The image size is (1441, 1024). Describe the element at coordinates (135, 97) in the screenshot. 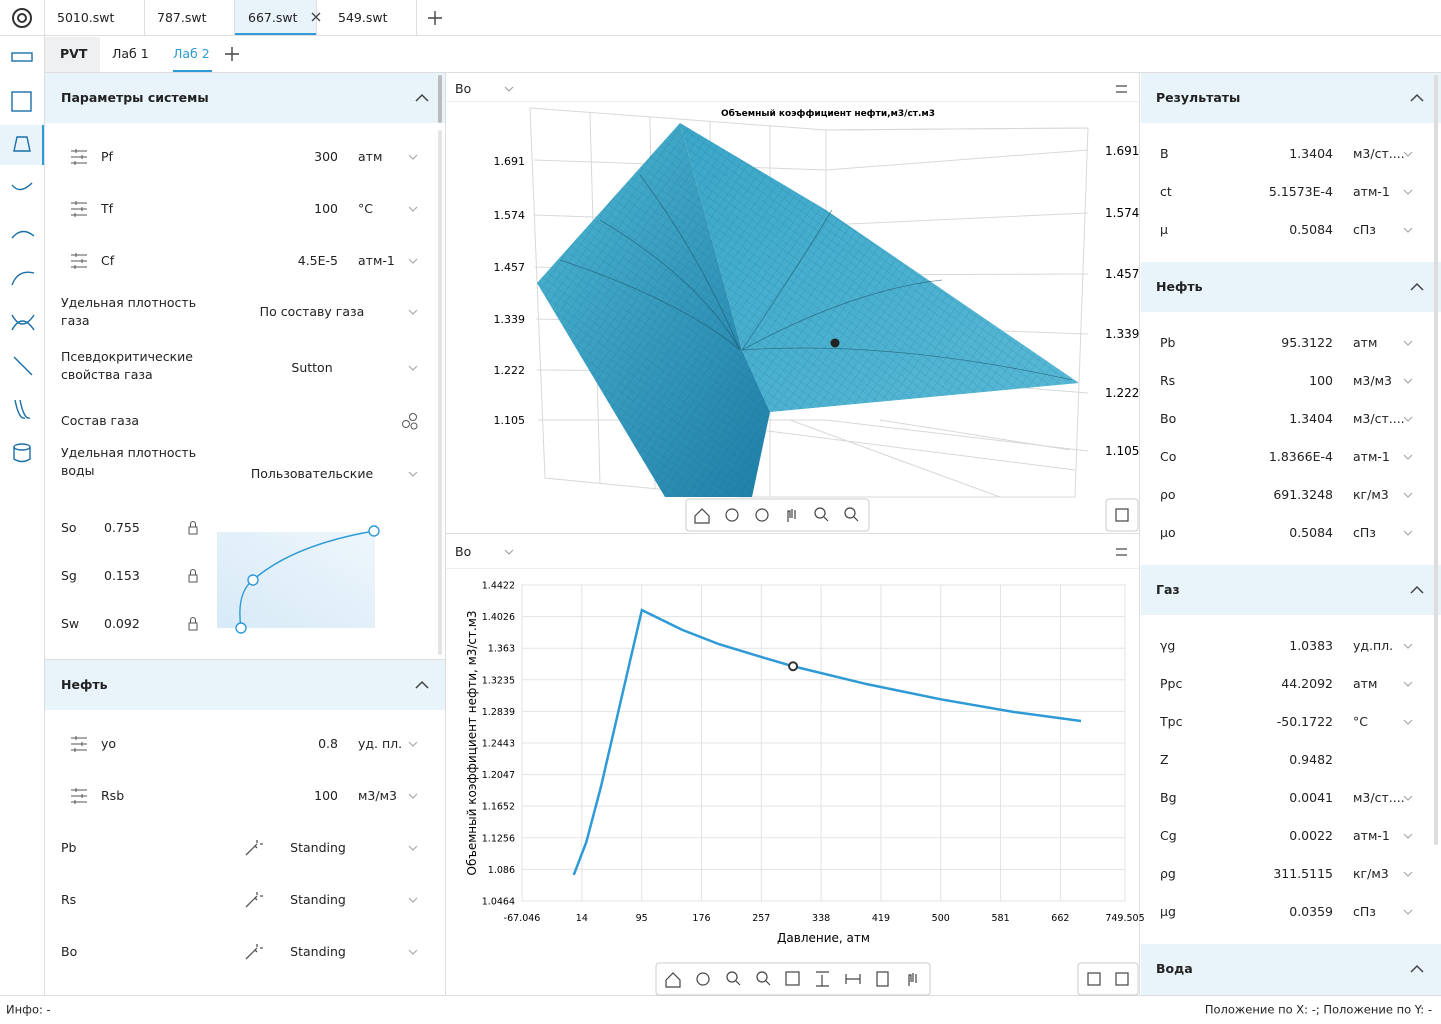

I see `section-title: Параметры системы` at that location.